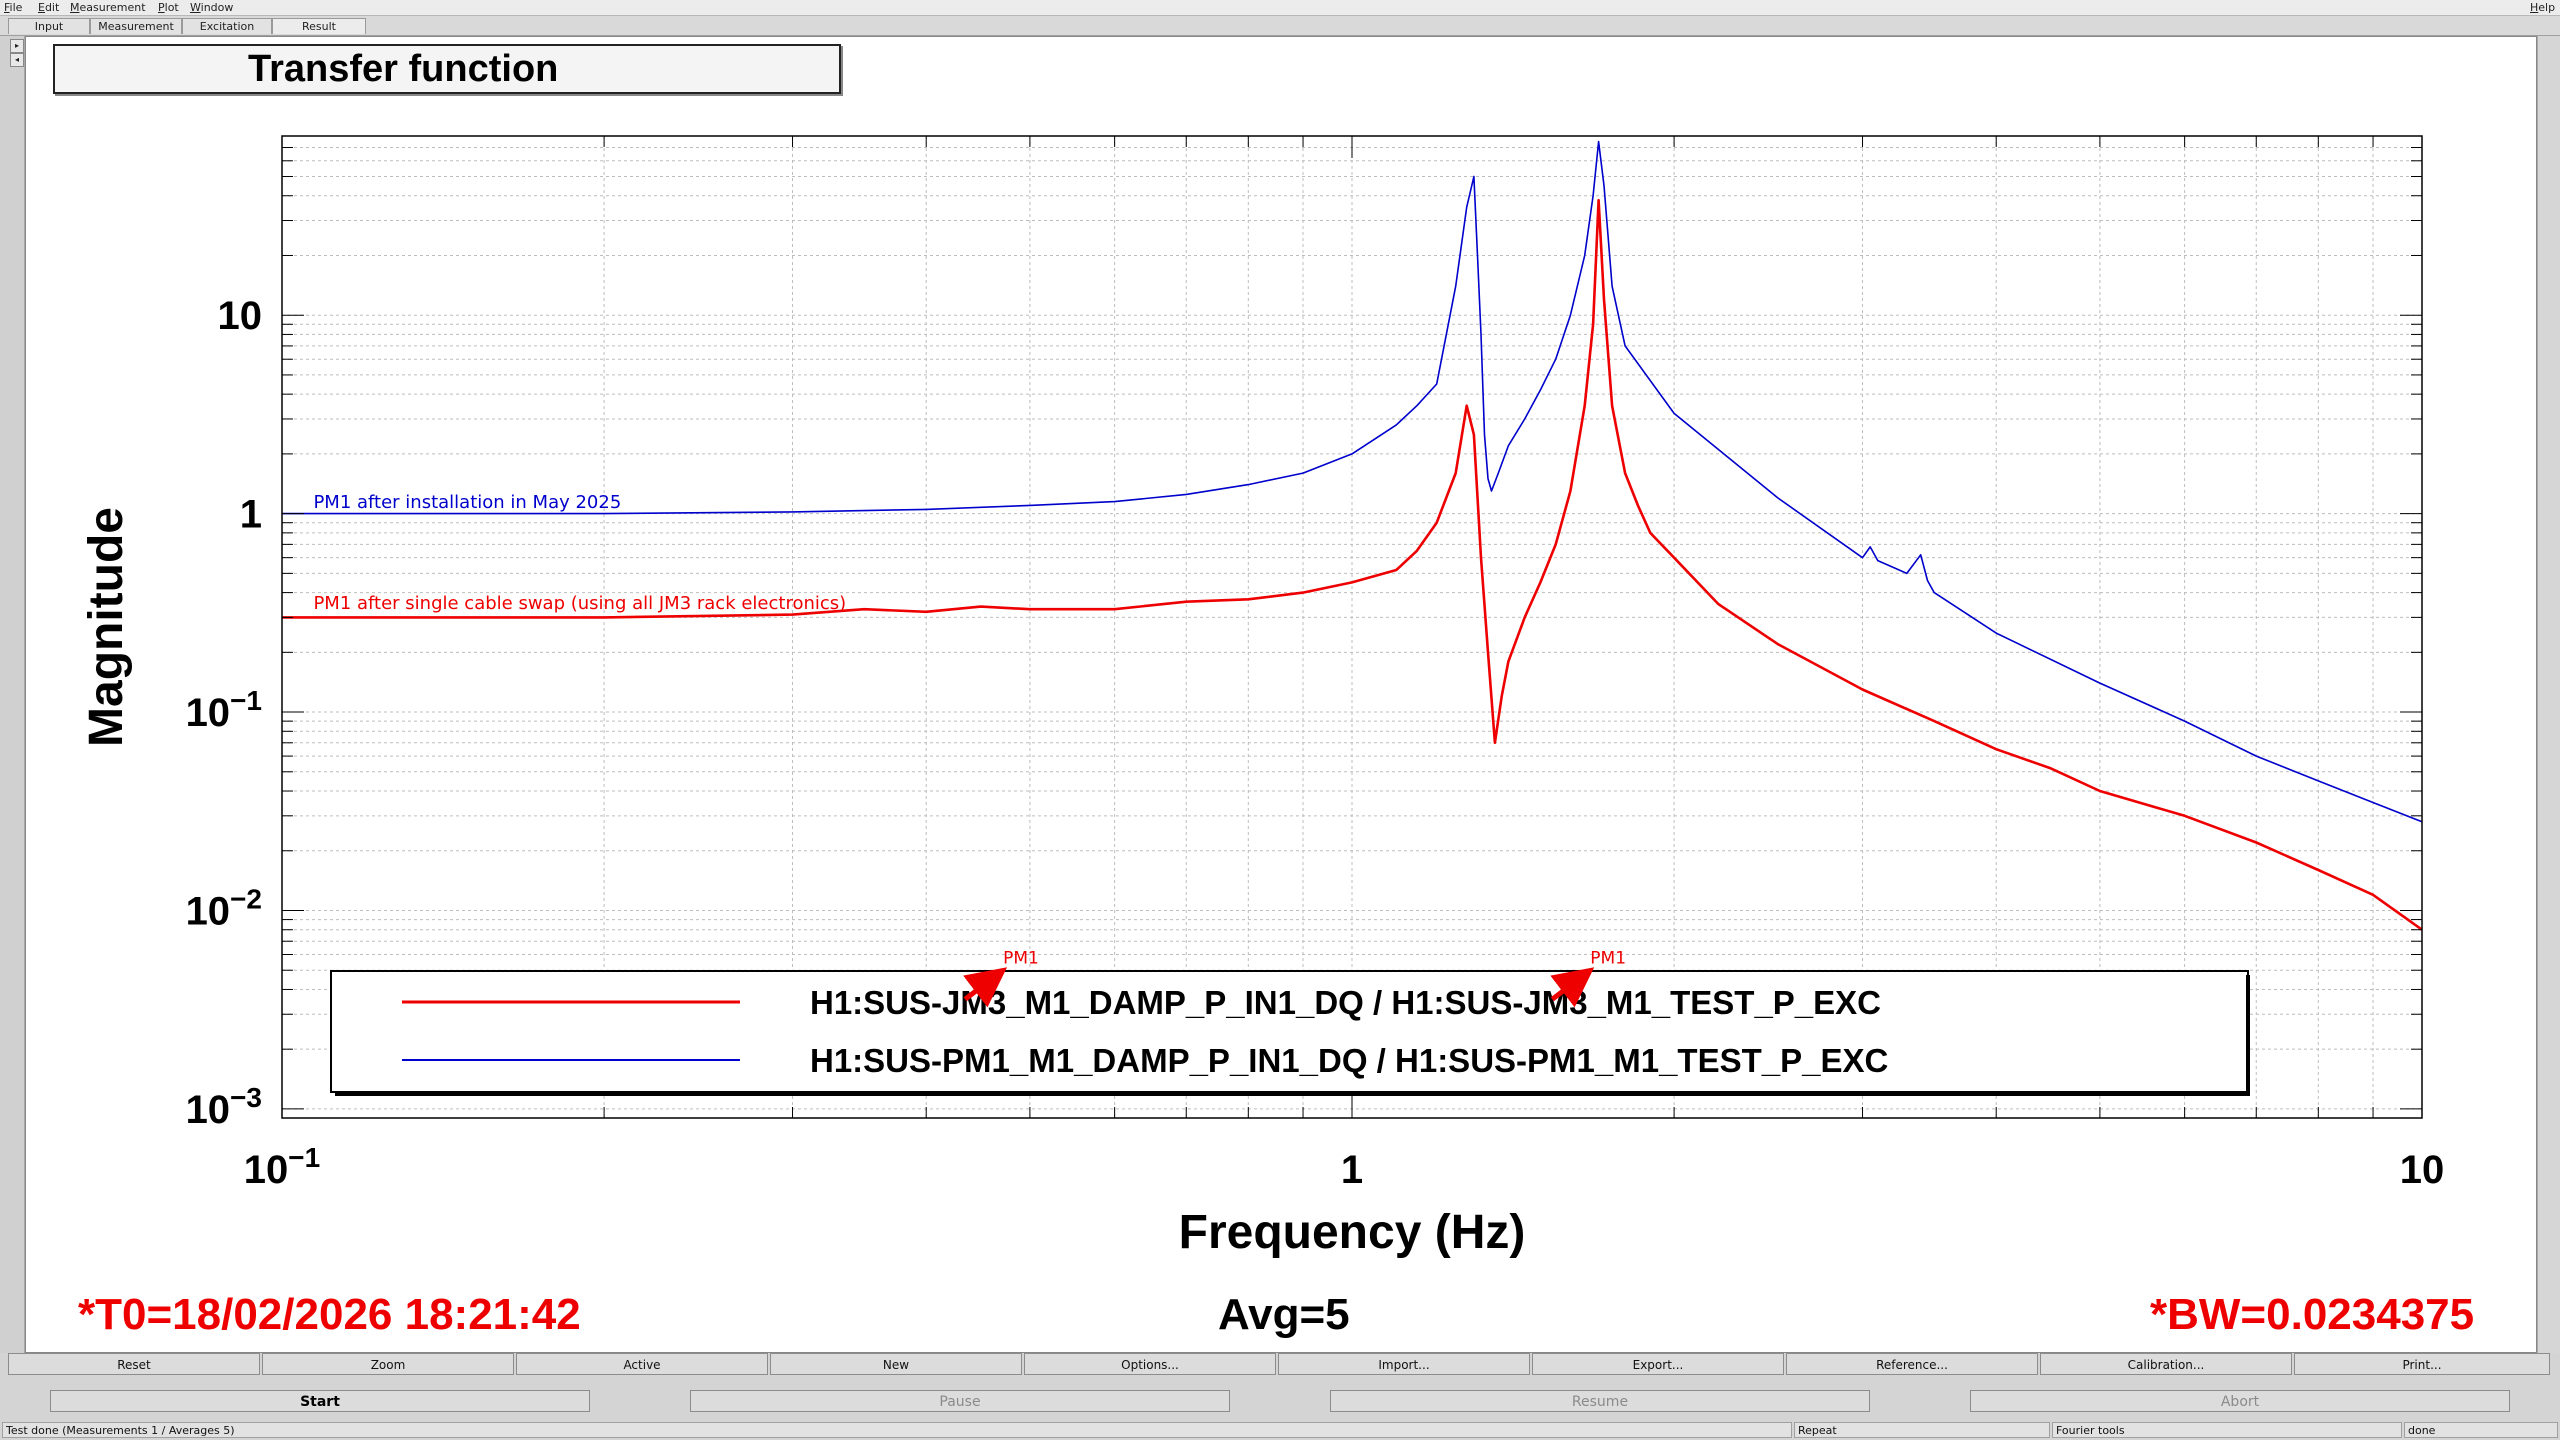 The image size is (2560, 1440). Describe the element at coordinates (49, 7) in the screenshot. I see `menu-edit: Edit` at that location.